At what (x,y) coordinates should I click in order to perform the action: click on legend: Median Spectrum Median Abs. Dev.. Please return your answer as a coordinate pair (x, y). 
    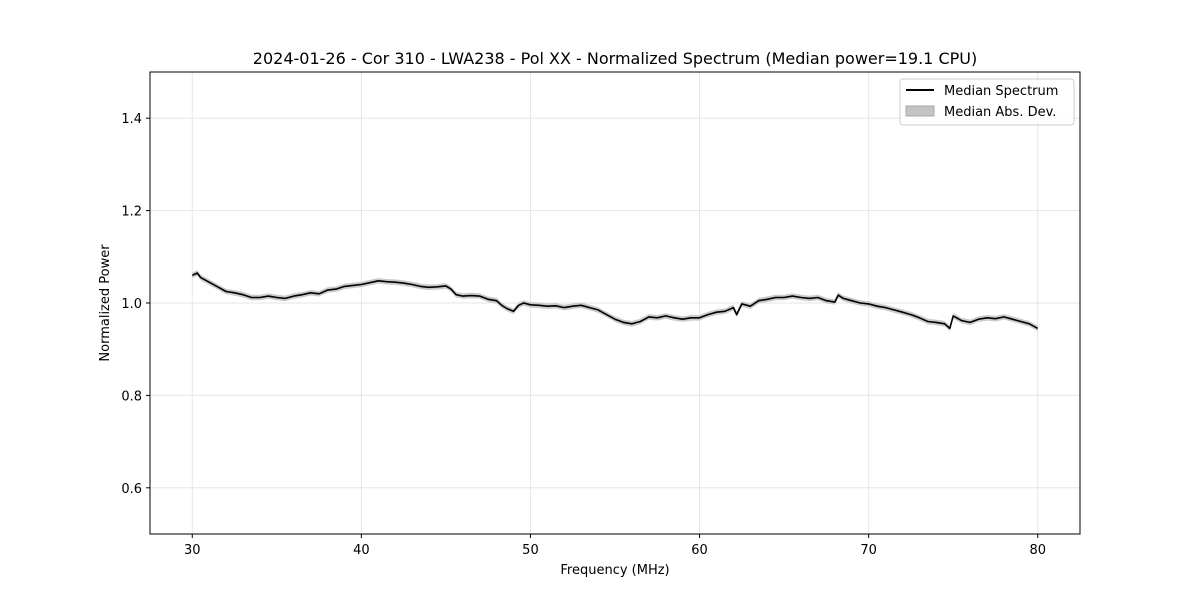
    Looking at the image, I should click on (987, 102).